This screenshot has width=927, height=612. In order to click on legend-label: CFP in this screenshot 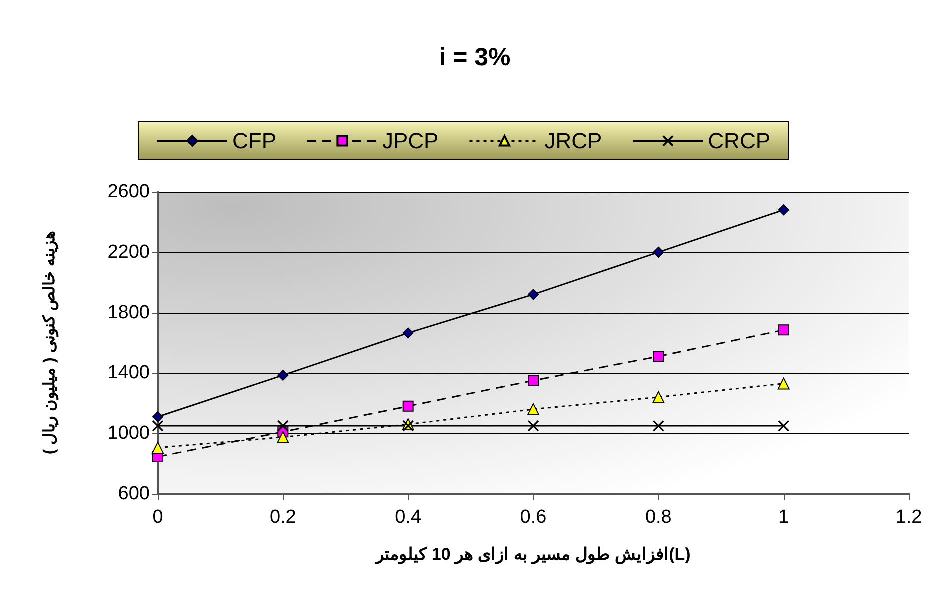, I will do `click(254, 141)`.